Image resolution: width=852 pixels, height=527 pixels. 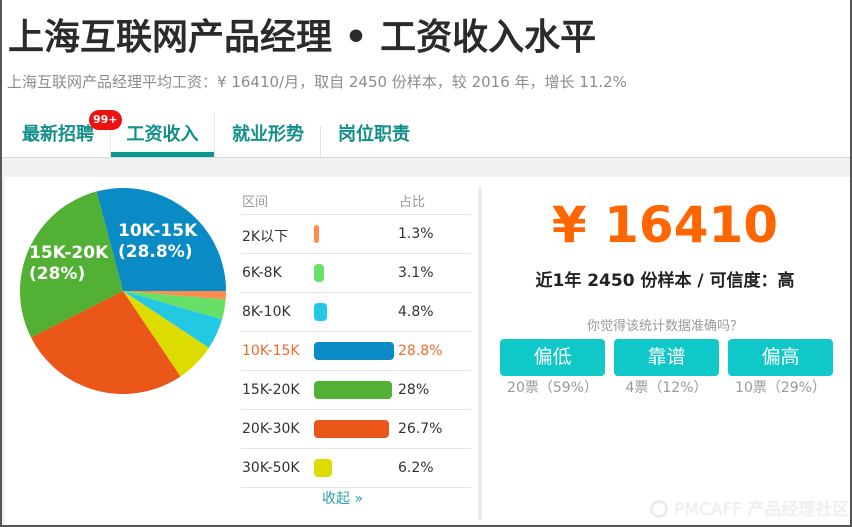 What do you see at coordinates (416, 234) in the screenshot?
I see `ratio-value: 1.3%` at bounding box center [416, 234].